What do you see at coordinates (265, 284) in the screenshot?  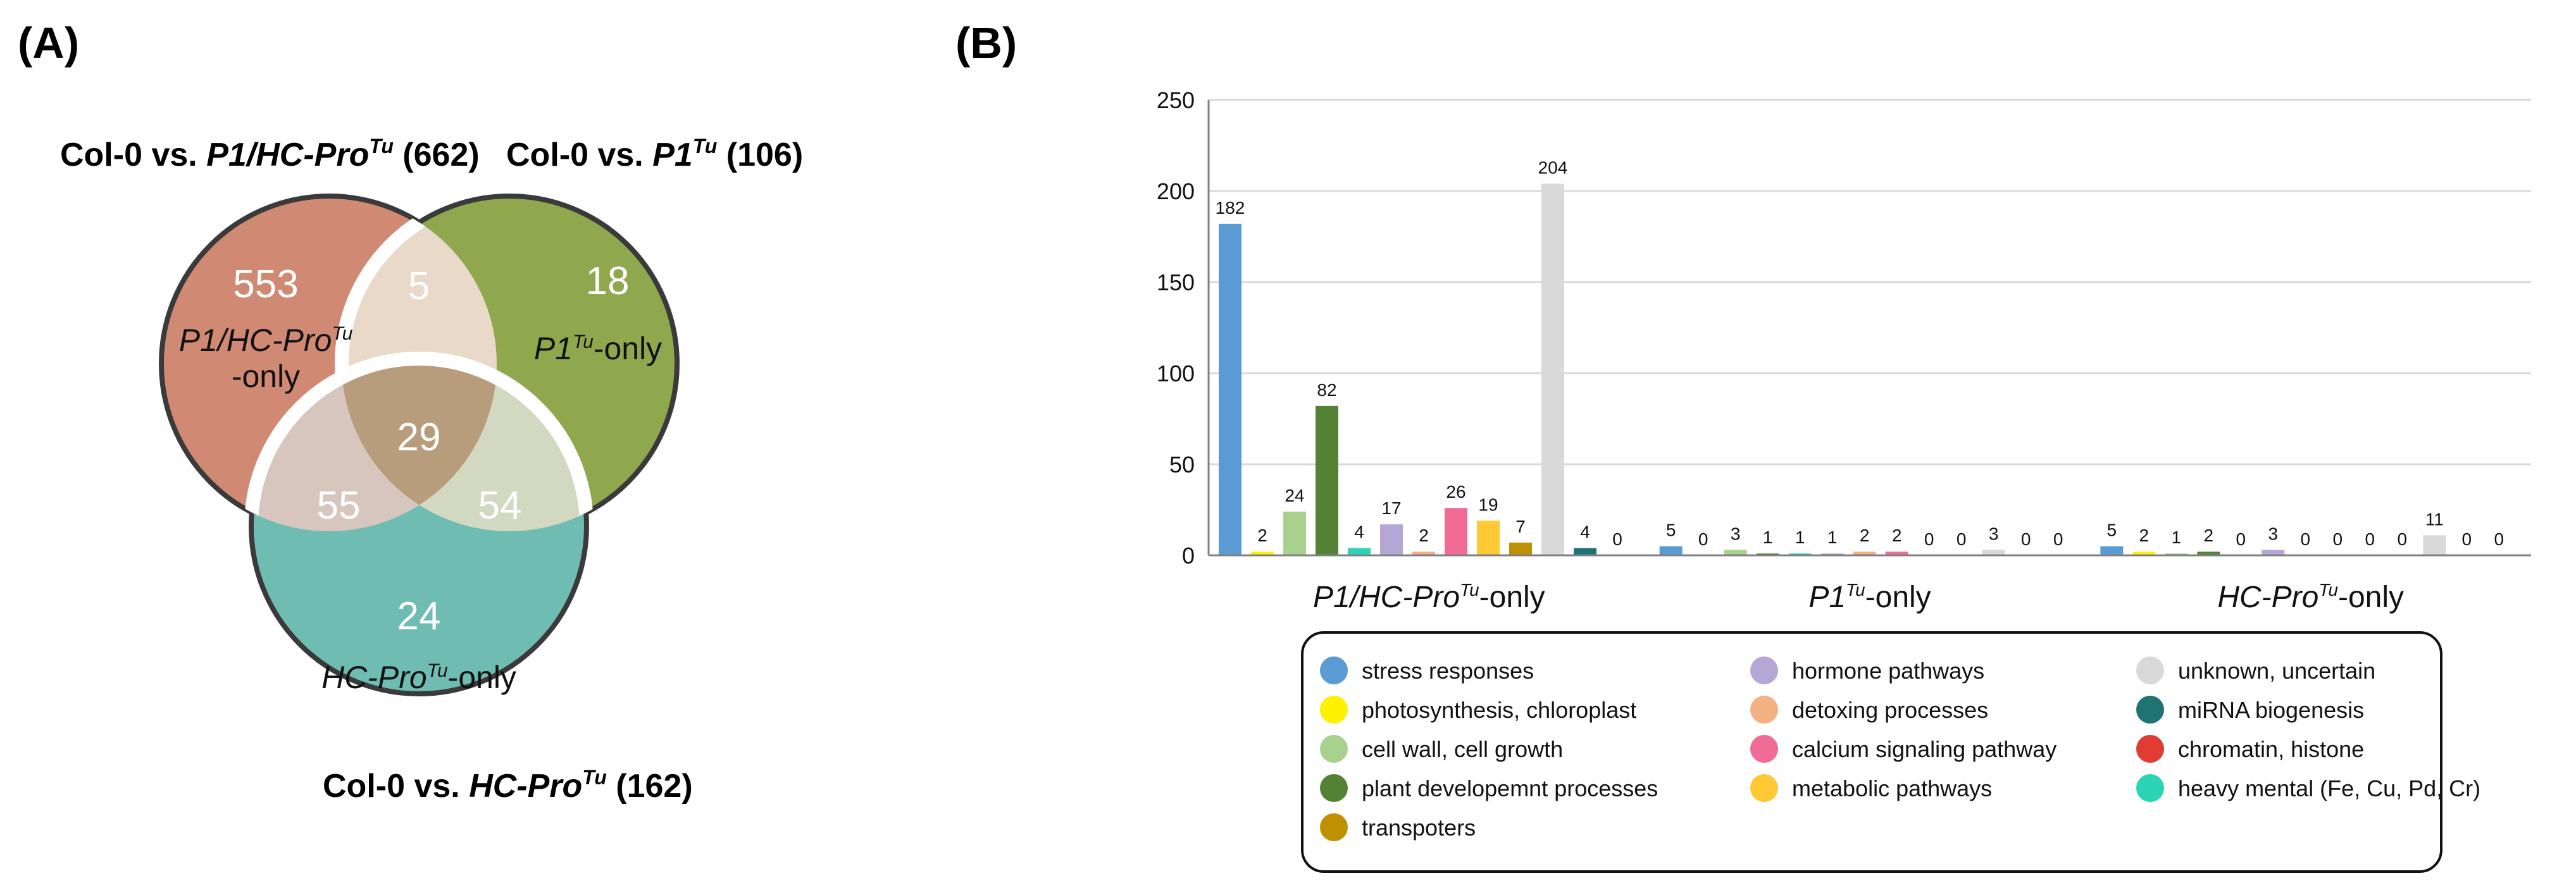 I see `count-p1hc-only: 553` at bounding box center [265, 284].